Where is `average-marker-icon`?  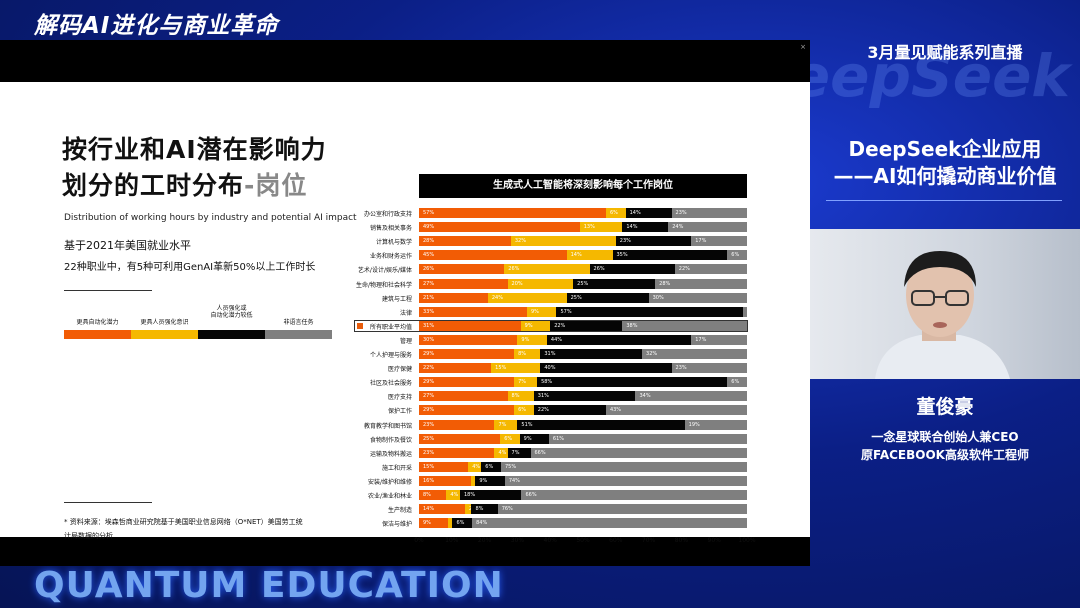
average-marker-icon is located at coordinates (360, 325).